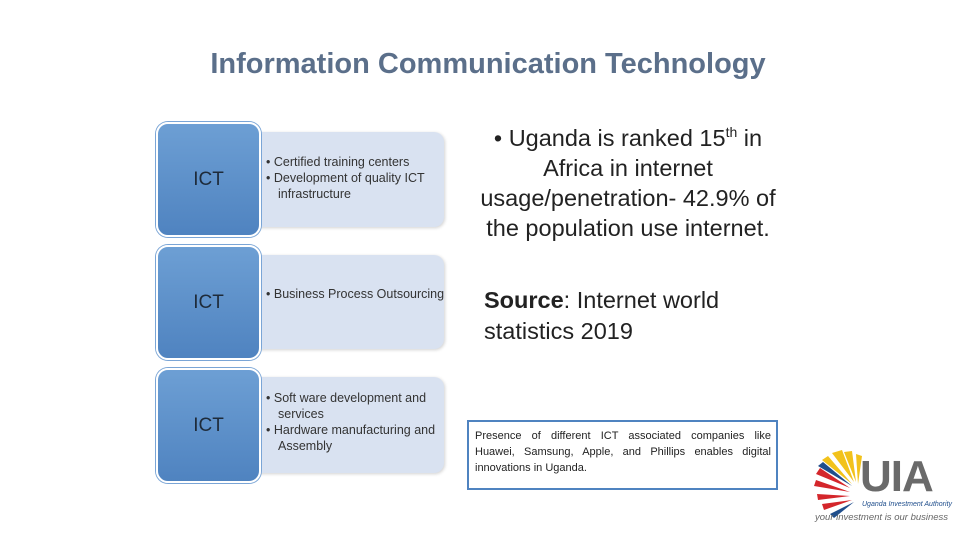  Describe the element at coordinates (907, 504) in the screenshot. I see `uia-logo-subtitle: Uganda Investment Authority` at that location.